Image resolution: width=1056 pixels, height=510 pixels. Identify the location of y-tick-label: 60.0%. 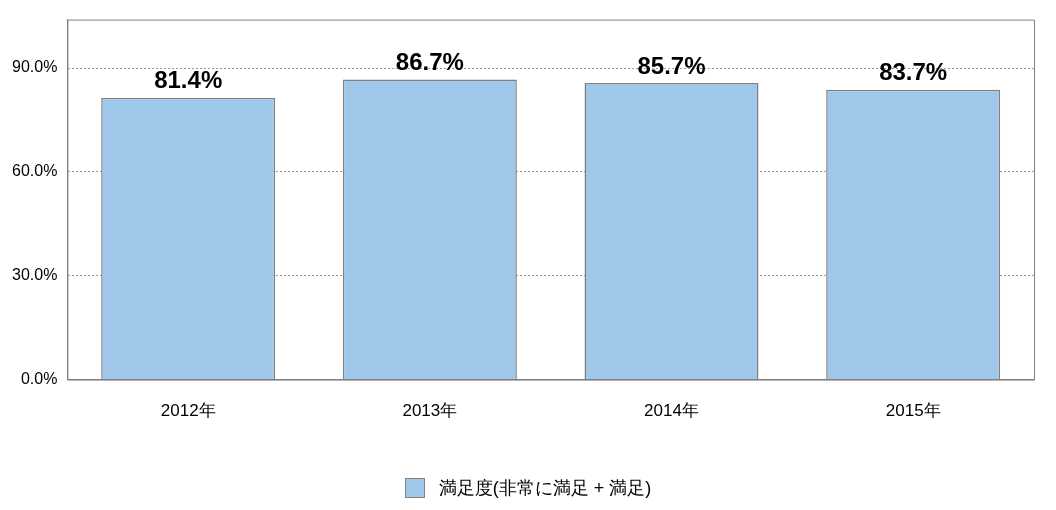
(34, 171).